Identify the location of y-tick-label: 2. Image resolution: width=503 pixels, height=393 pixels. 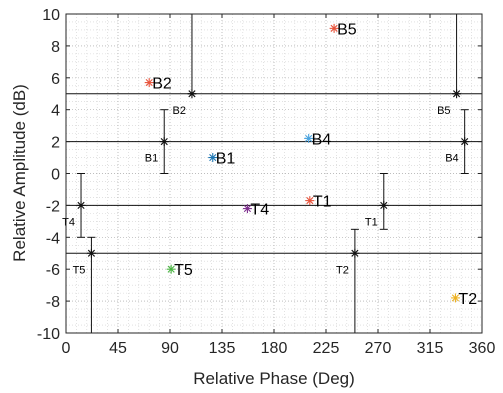
(55, 143).